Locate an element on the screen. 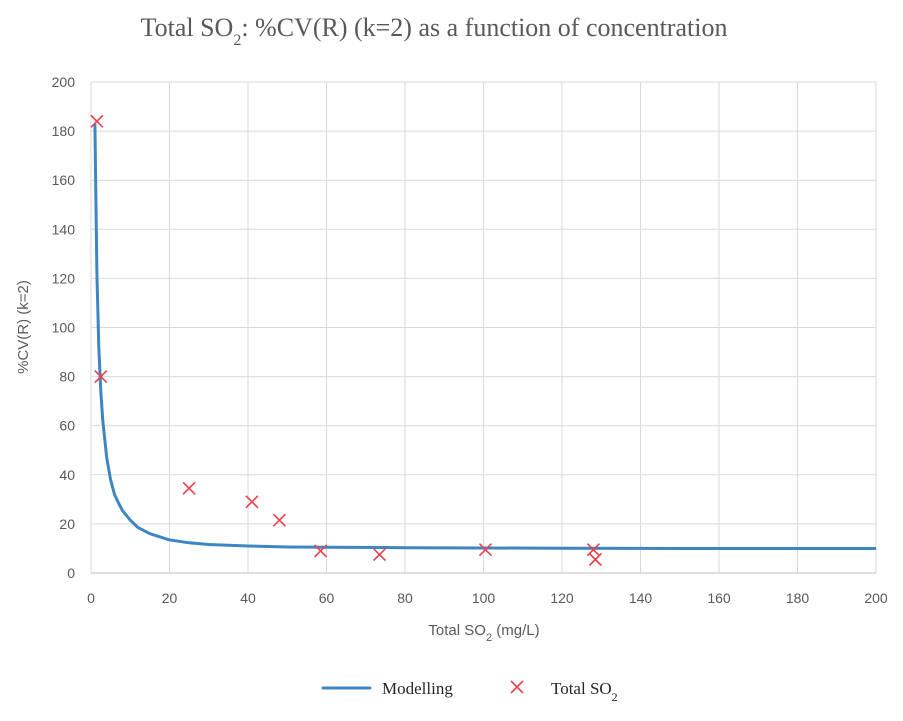 The height and width of the screenshot is (721, 903). y-tick-label: 20 is located at coordinates (67, 524).